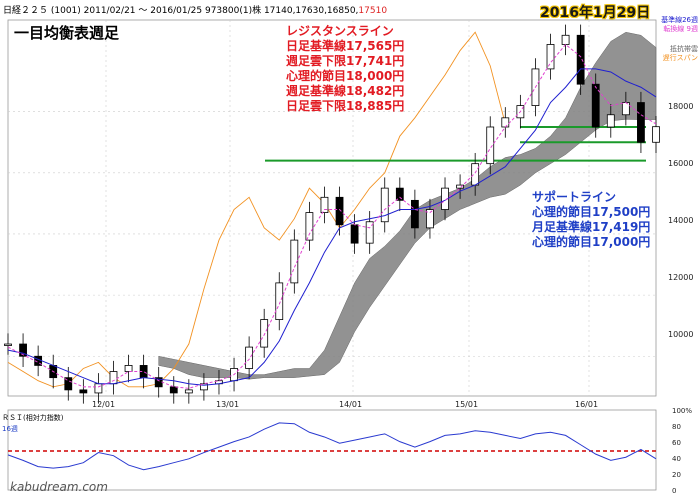 The height and width of the screenshot is (500, 700). I want to click on support-line-1: 心理的節目17,500円, so click(591, 212).